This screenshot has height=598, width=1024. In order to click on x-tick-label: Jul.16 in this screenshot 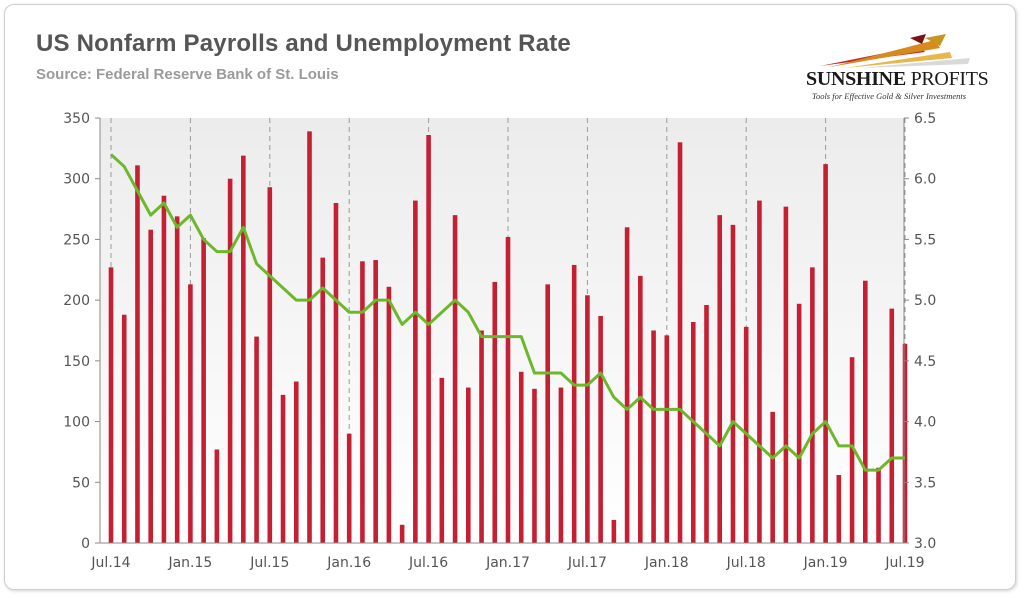, I will do `click(428, 563)`.